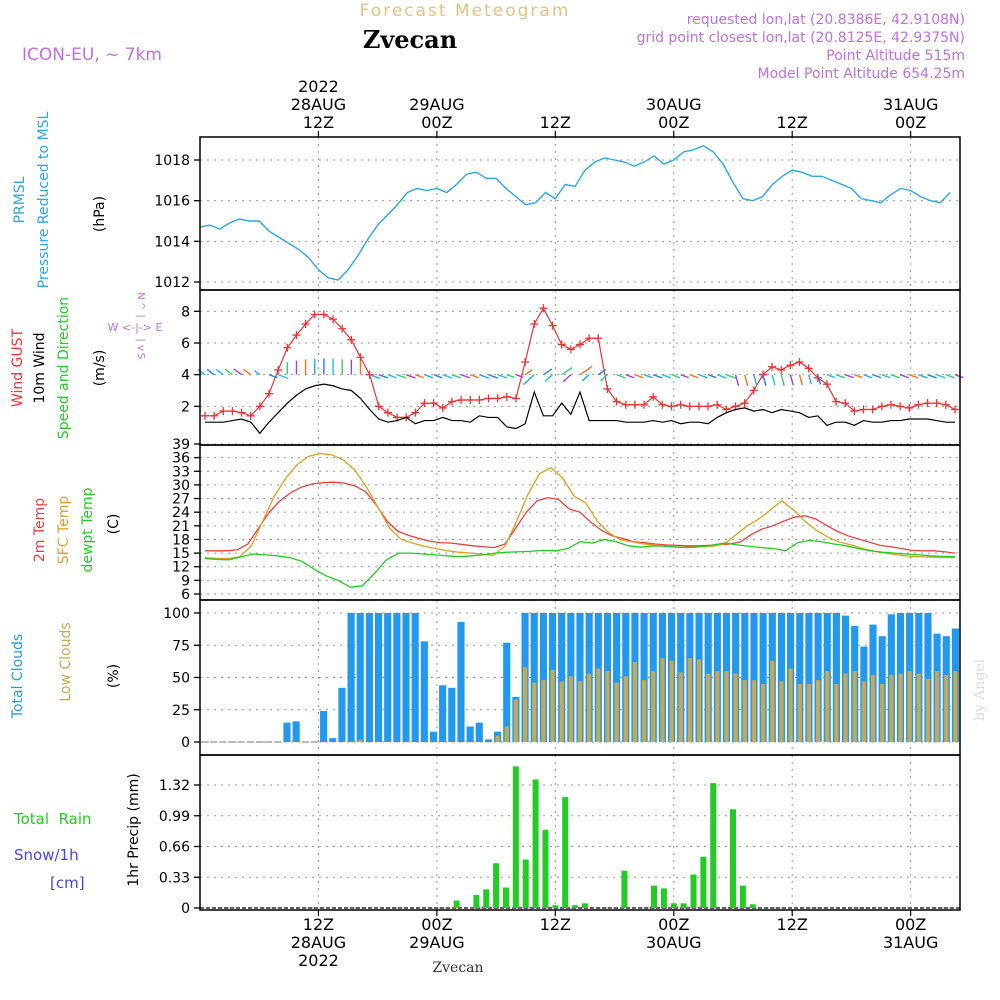 This screenshot has height=1000, width=1000. What do you see at coordinates (181, 459) in the screenshot?
I see `ytick-label: 36` at bounding box center [181, 459].